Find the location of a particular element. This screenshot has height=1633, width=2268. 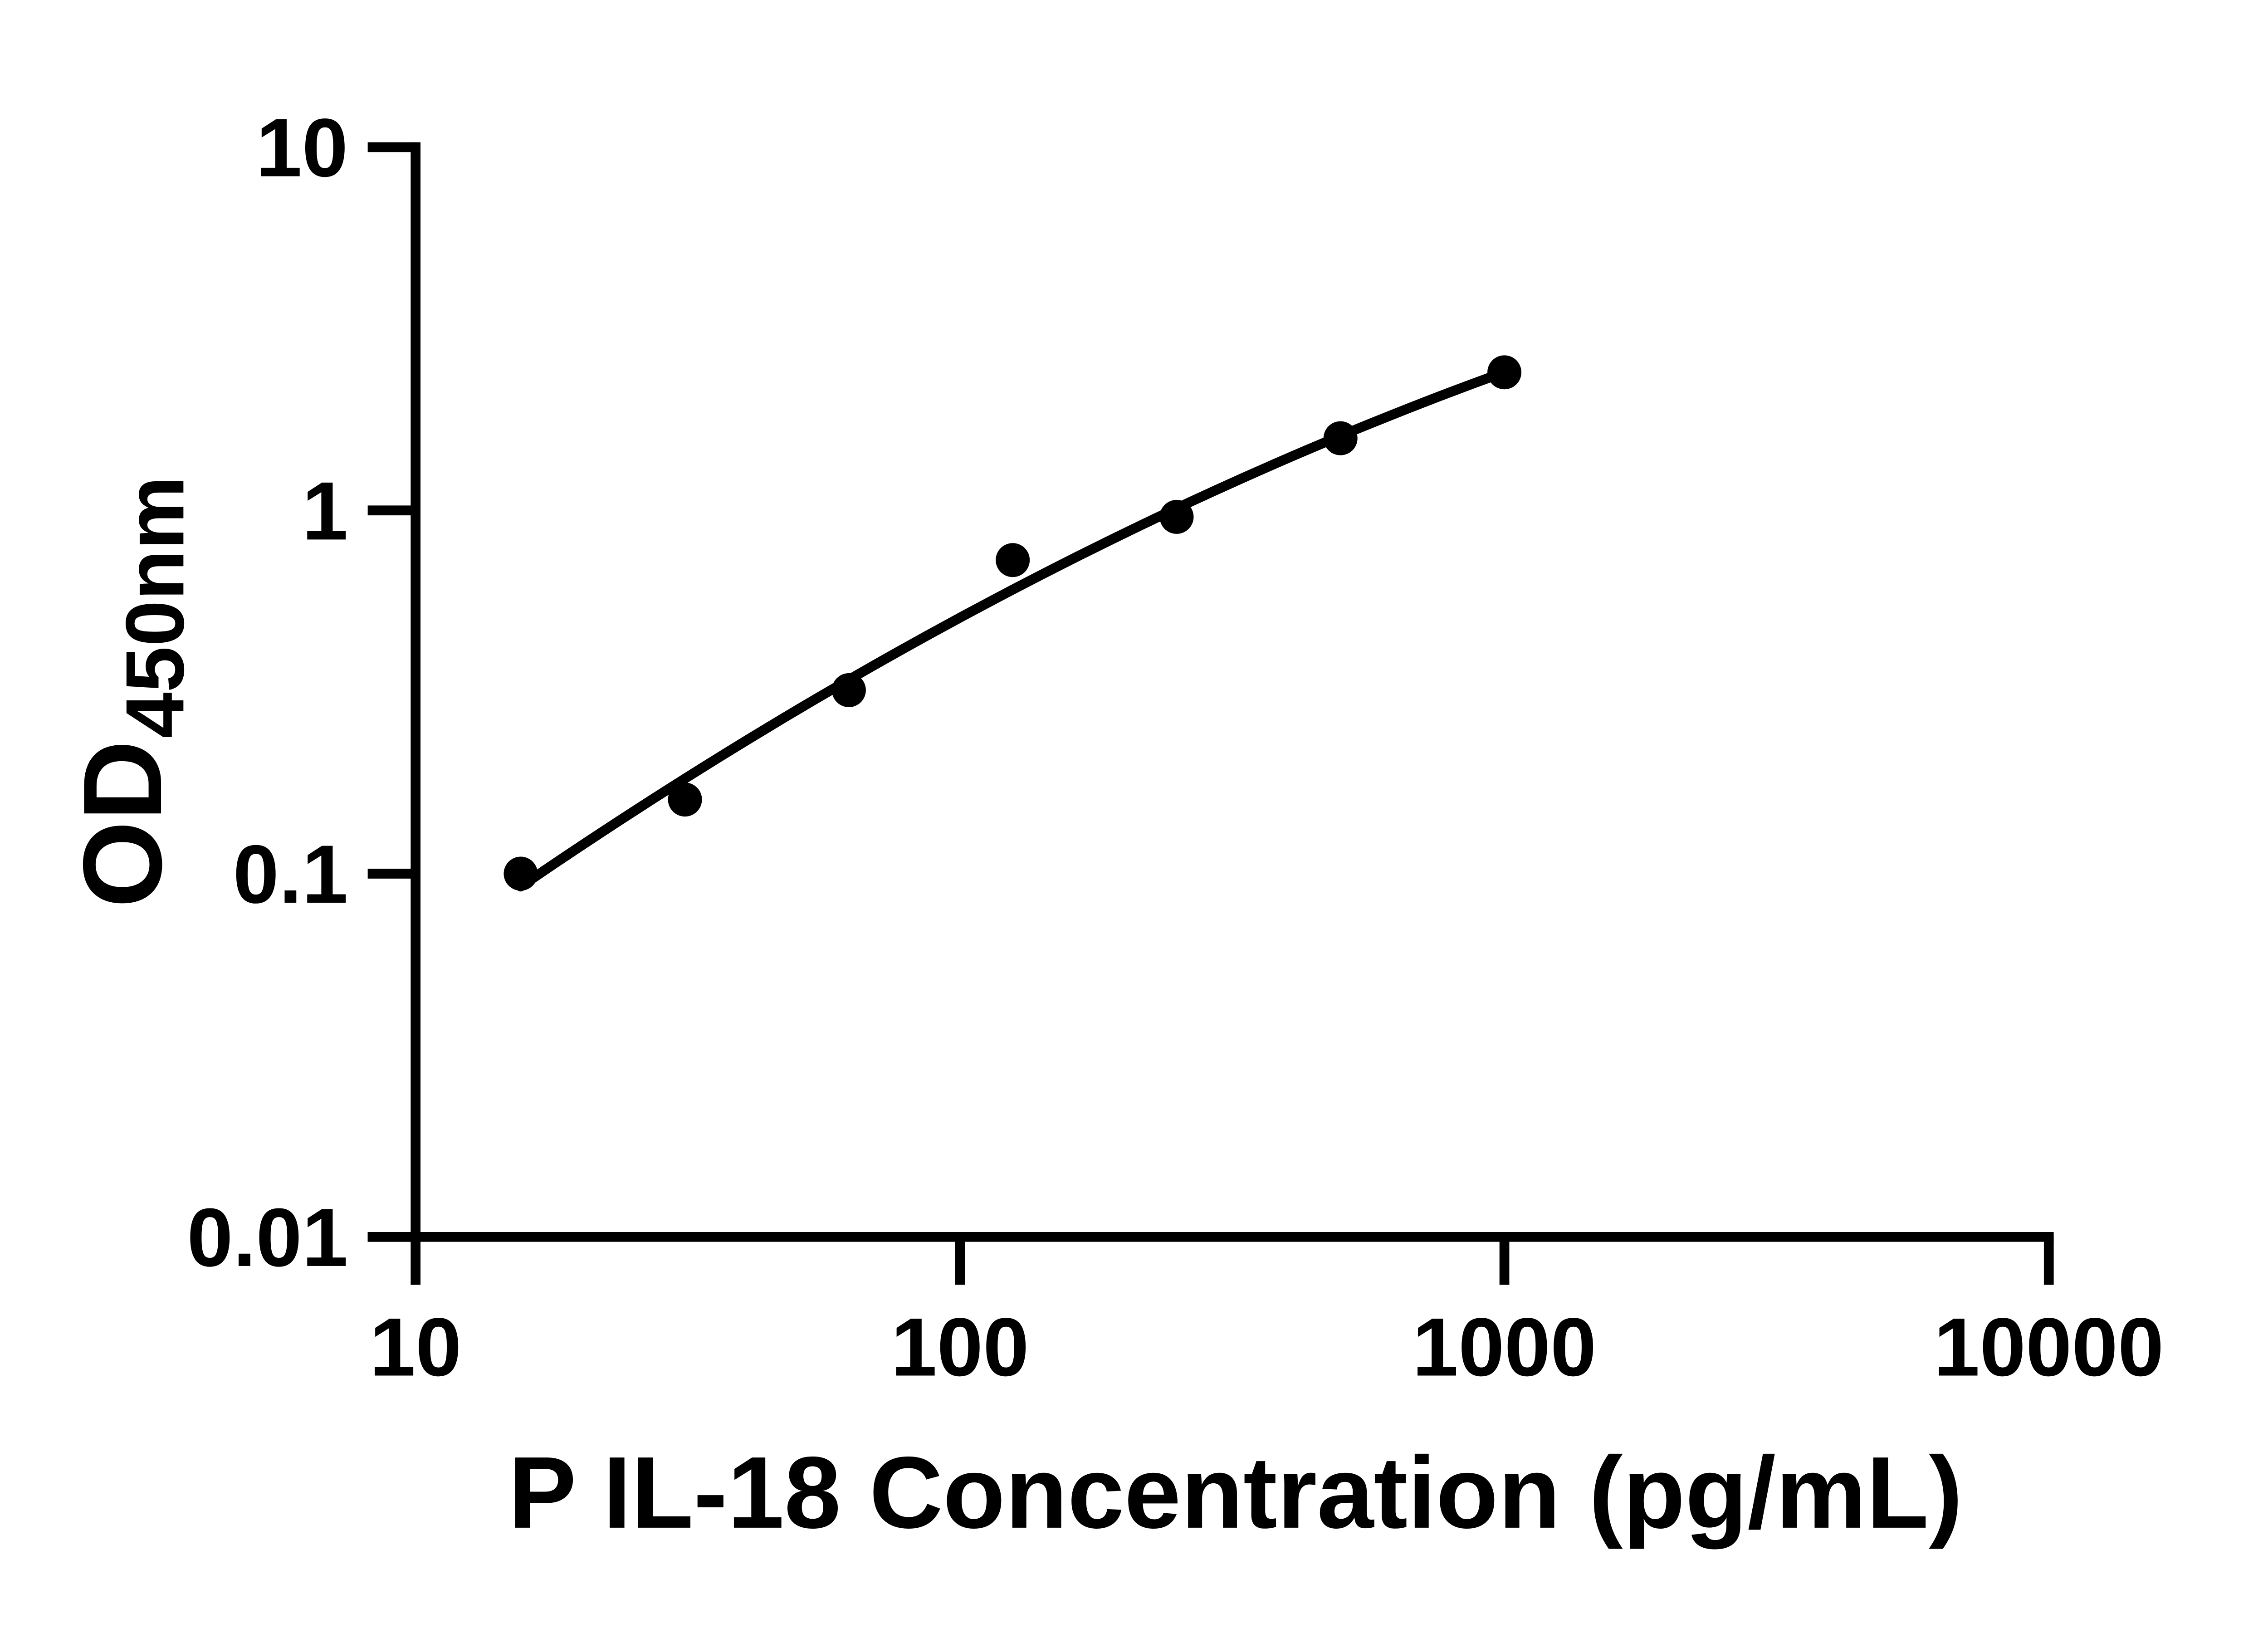

x-axis-title: P IL-18 Concentration (pg/mL) is located at coordinates (1236, 1492).